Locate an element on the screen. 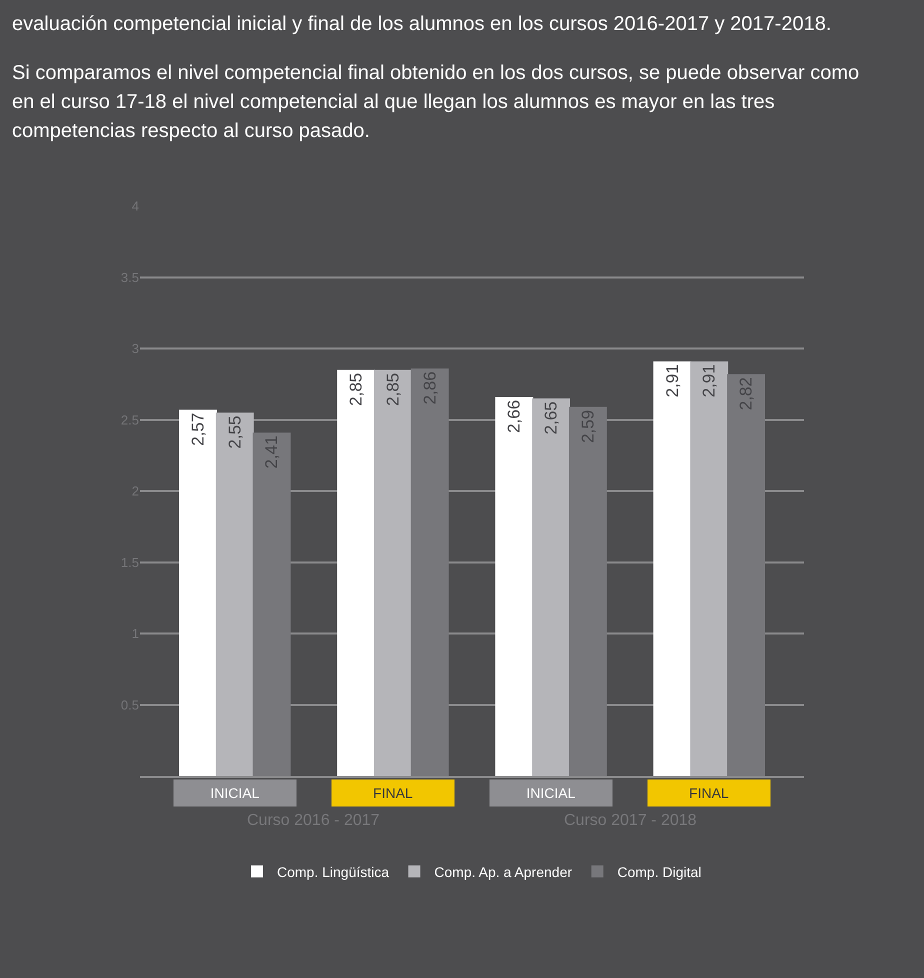 The image size is (924, 978). legend-label: Comp. Digital is located at coordinates (659, 872).